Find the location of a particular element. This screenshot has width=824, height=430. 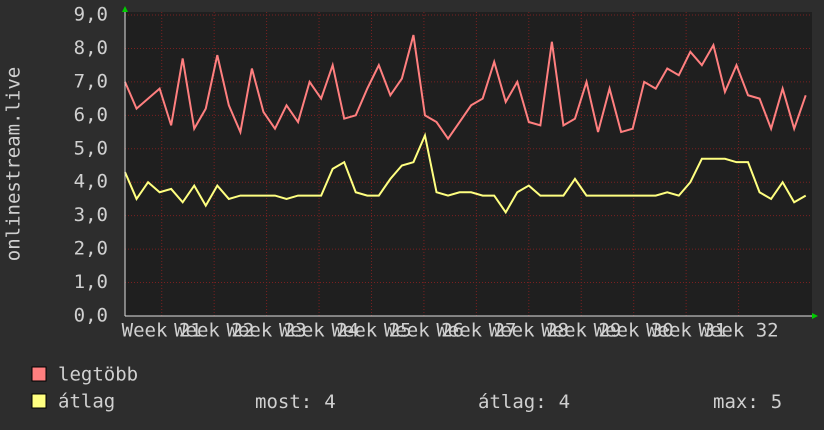

y-tick-label: 9,0 is located at coordinates (91, 15).